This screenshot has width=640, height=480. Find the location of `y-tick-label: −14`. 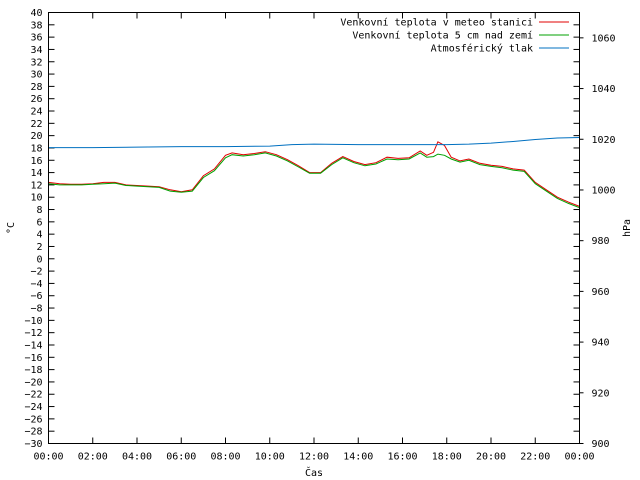

y-tick-label: −14 is located at coordinates (33, 345).